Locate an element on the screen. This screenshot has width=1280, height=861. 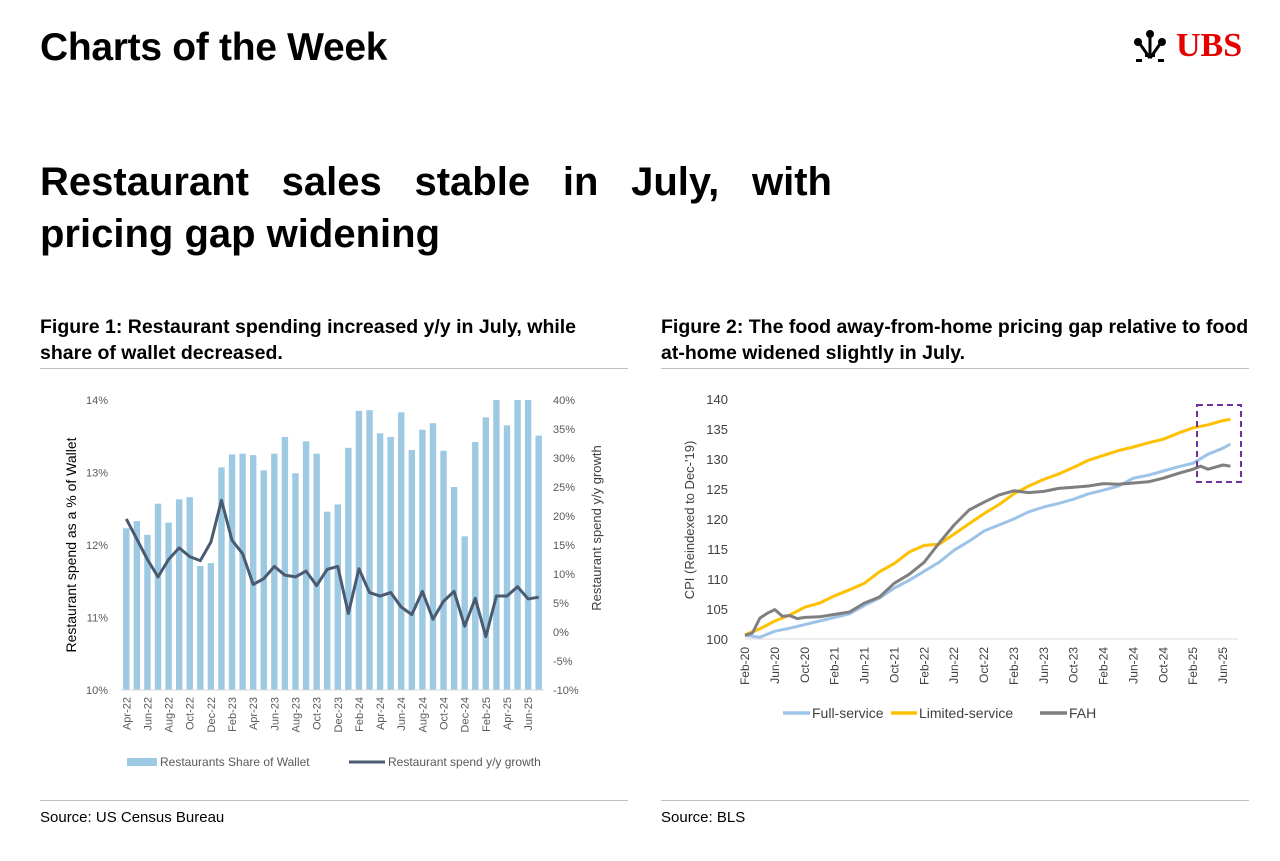
line-fah is located at coordinates (987, 550).